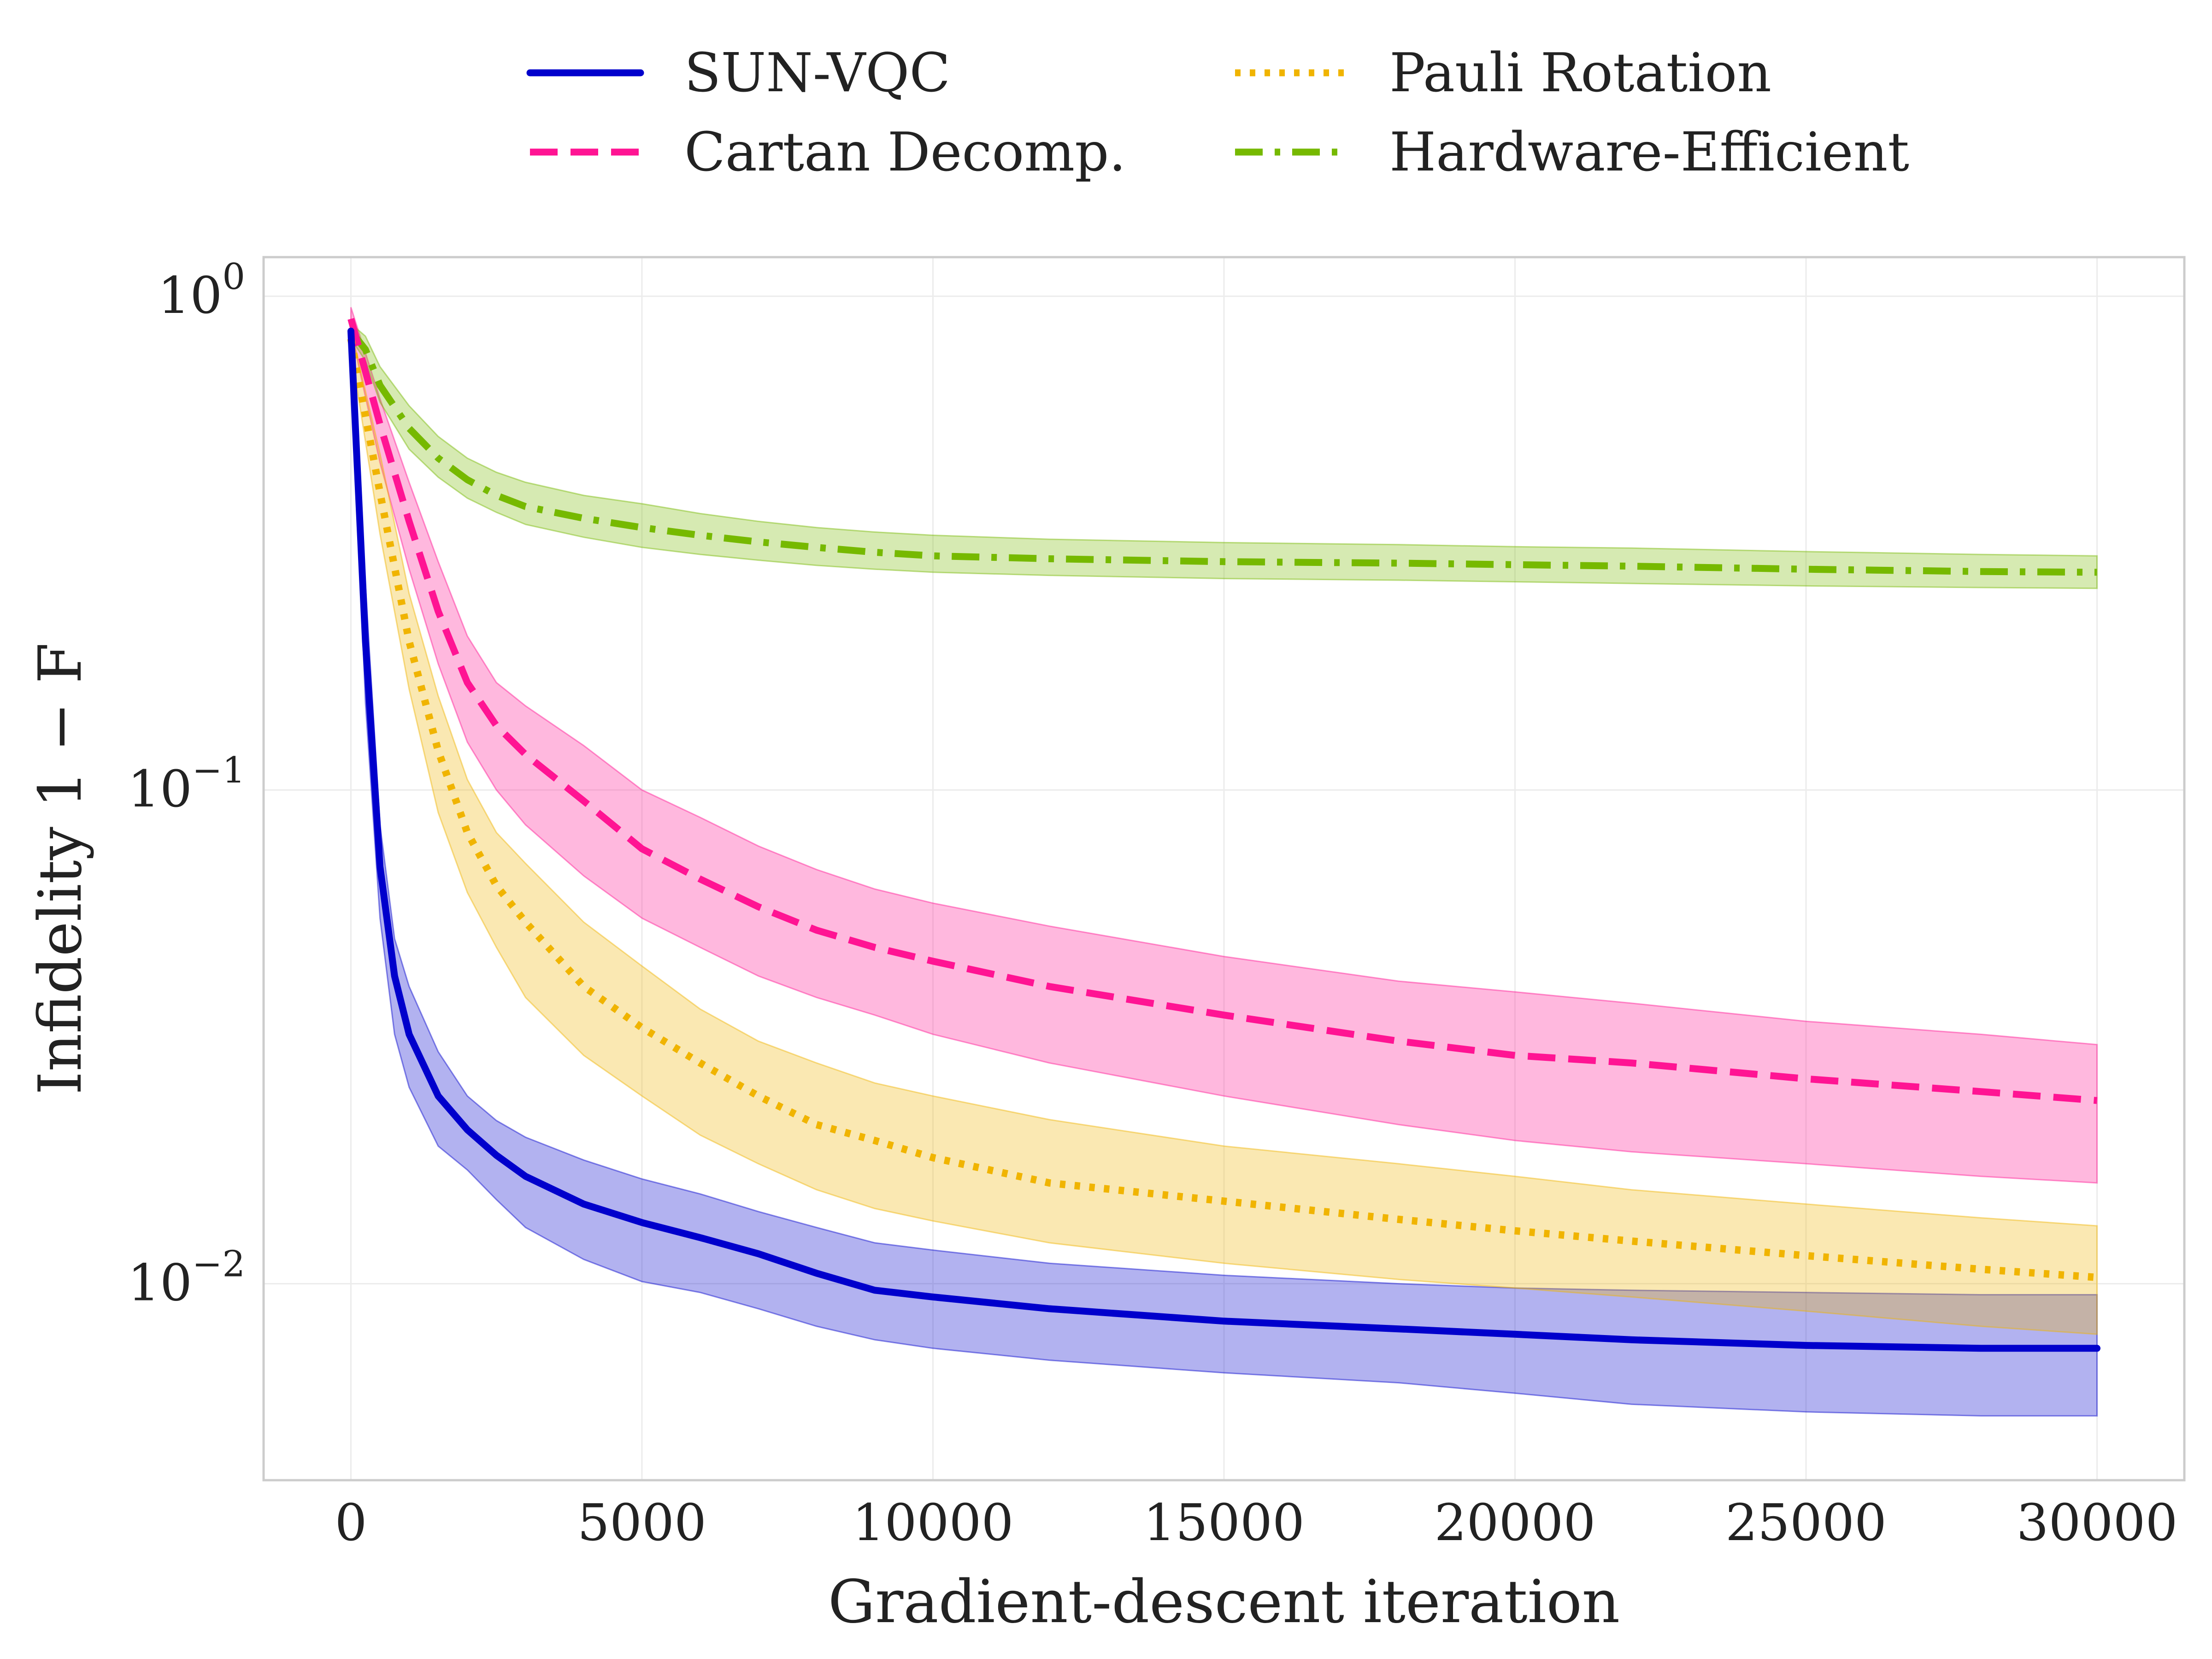 The width and height of the screenshot is (2212, 1659). What do you see at coordinates (201, 290) in the screenshot?
I see `y-tick-label: 10⁰` at bounding box center [201, 290].